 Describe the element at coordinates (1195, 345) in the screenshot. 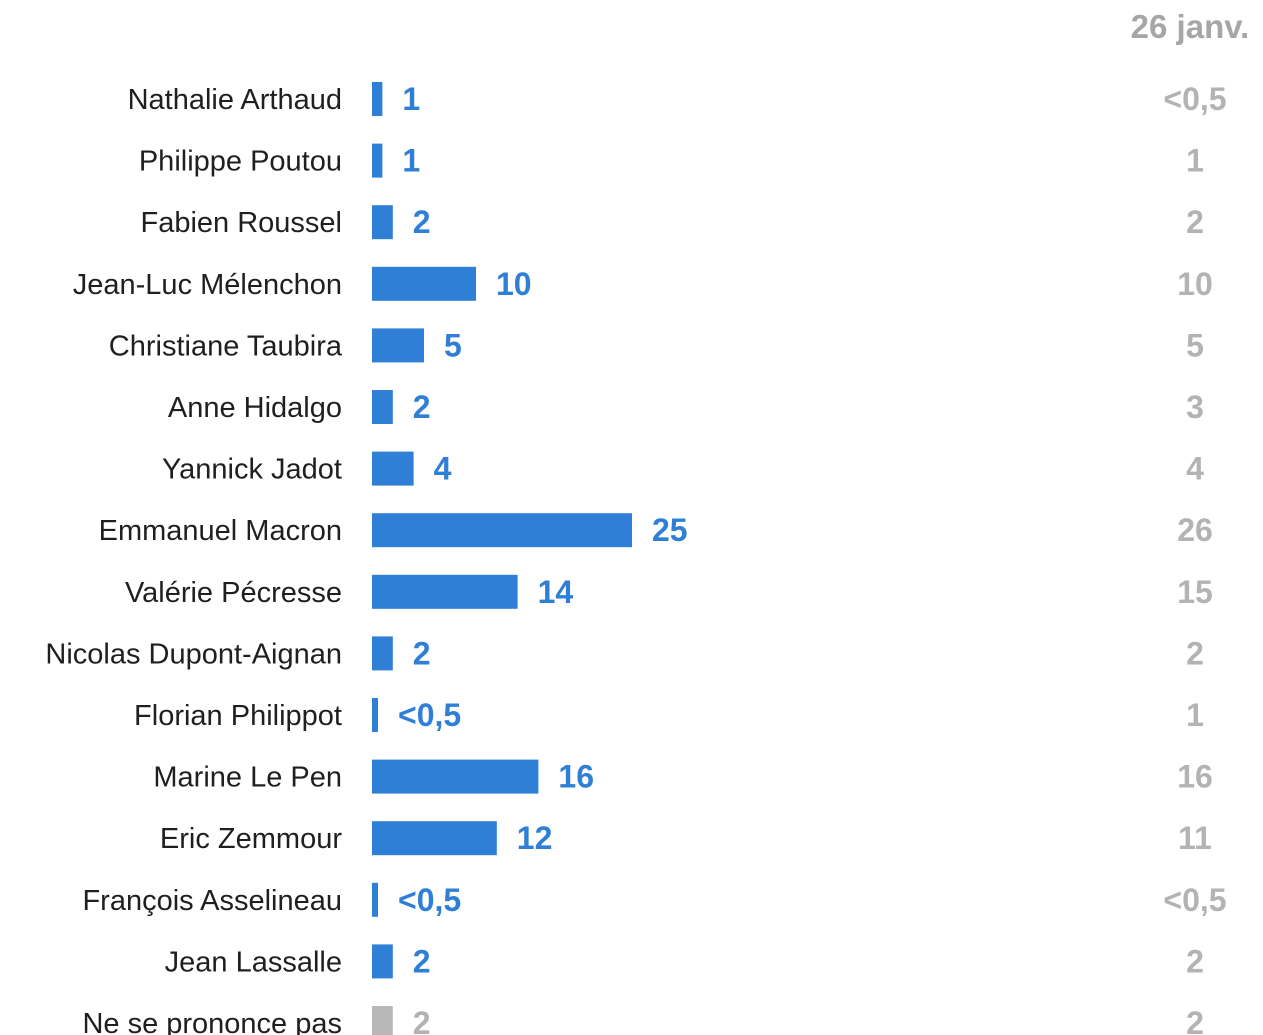

I see `comparison-value: 5` at that location.